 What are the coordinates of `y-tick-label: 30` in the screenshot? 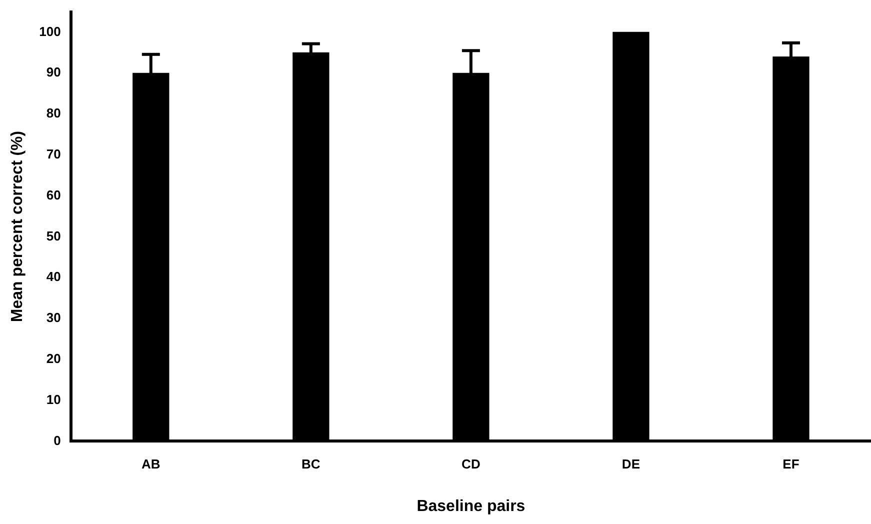 It's located at (53, 318).